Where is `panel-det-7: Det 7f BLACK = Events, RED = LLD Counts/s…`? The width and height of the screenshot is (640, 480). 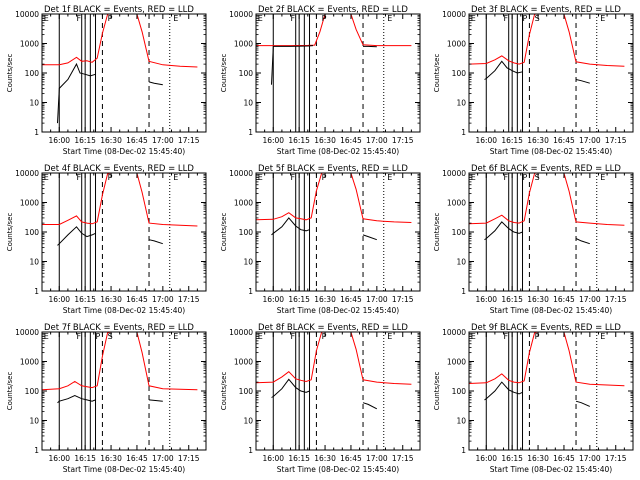
panel-det-7: Det 7f BLACK = Events, RED = LLD Counts/s… is located at coordinates (106, 398).